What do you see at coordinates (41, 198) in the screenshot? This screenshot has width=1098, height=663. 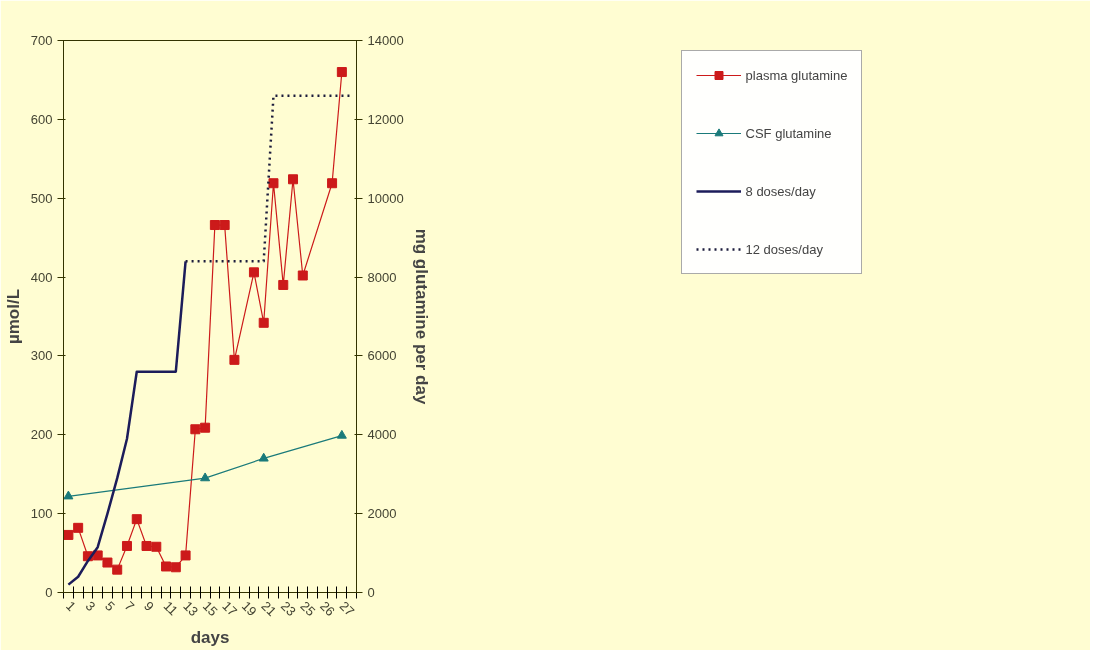 I see `y-tick-label: 500` at bounding box center [41, 198].